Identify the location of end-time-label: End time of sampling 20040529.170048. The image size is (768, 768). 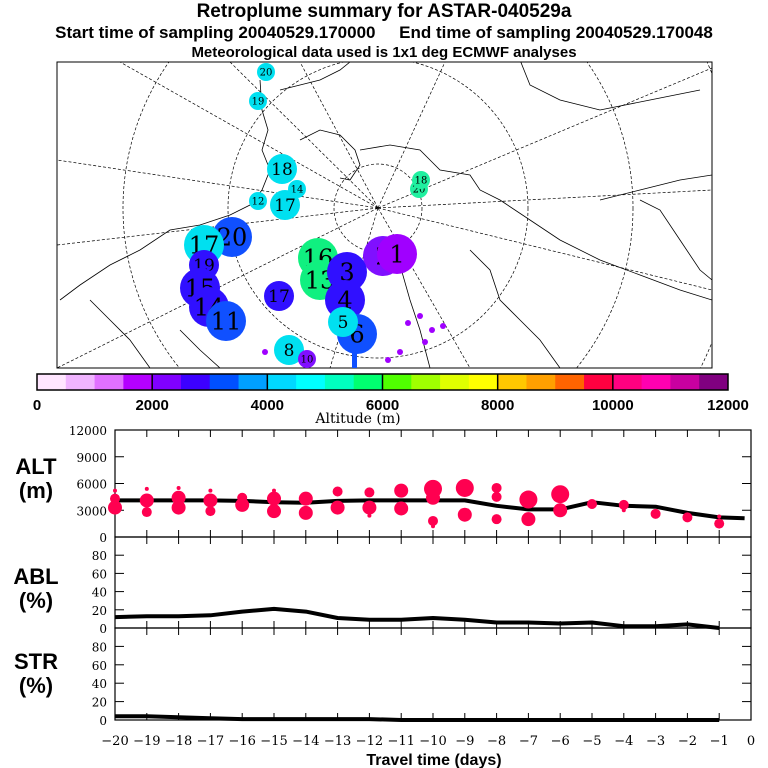
(556, 32).